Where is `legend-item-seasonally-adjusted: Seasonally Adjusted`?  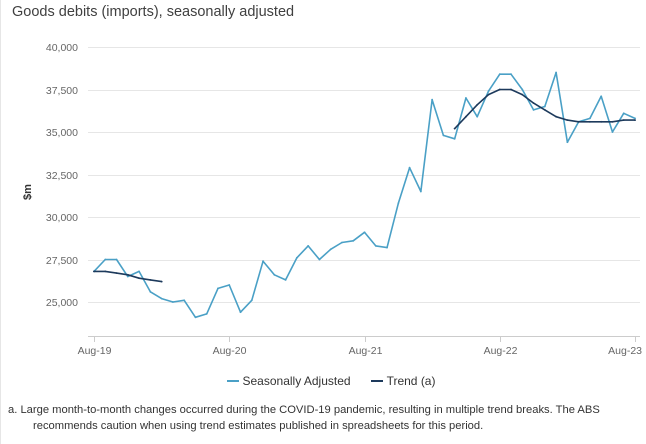
legend-item-seasonally-adjusted: Seasonally Adjusted is located at coordinates (288, 381).